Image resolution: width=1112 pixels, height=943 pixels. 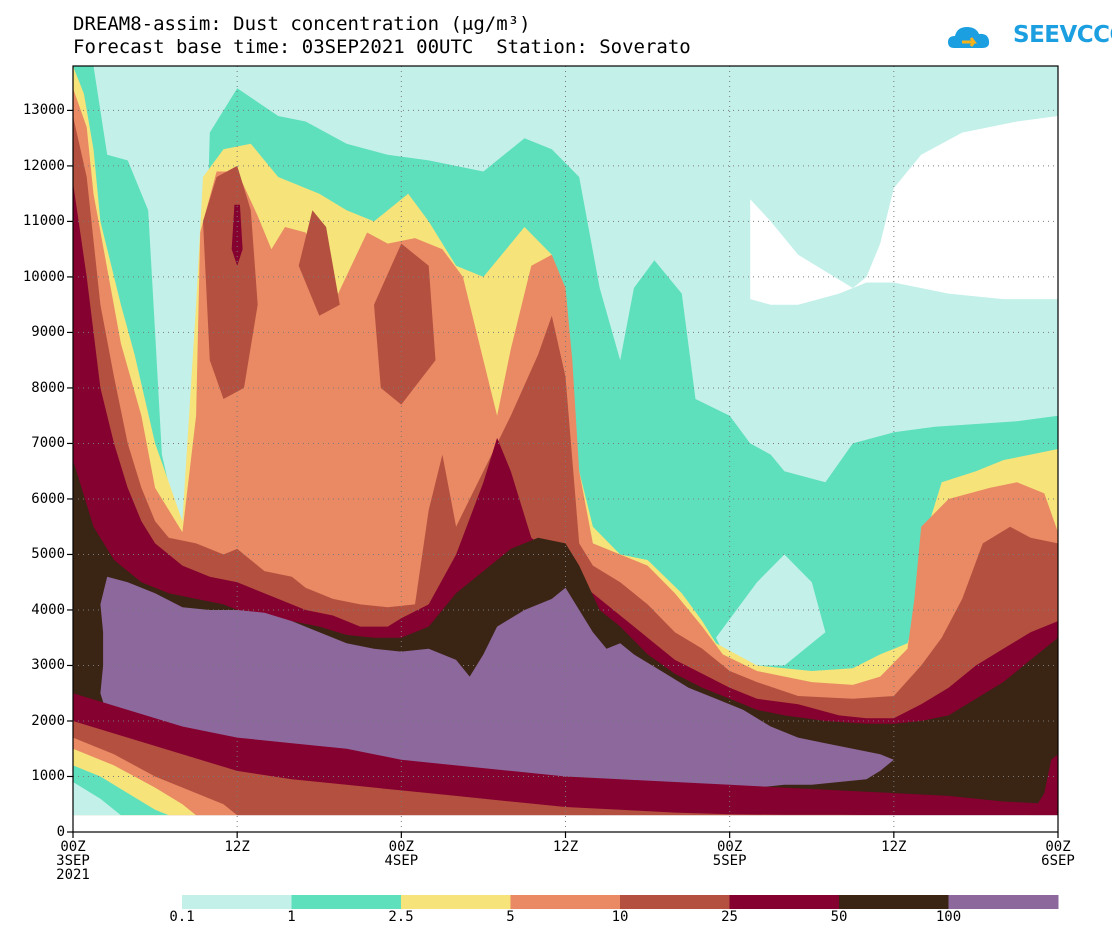 What do you see at coordinates (97, 799) in the screenshot?
I see `contour-band-0.1-20` at bounding box center [97, 799].